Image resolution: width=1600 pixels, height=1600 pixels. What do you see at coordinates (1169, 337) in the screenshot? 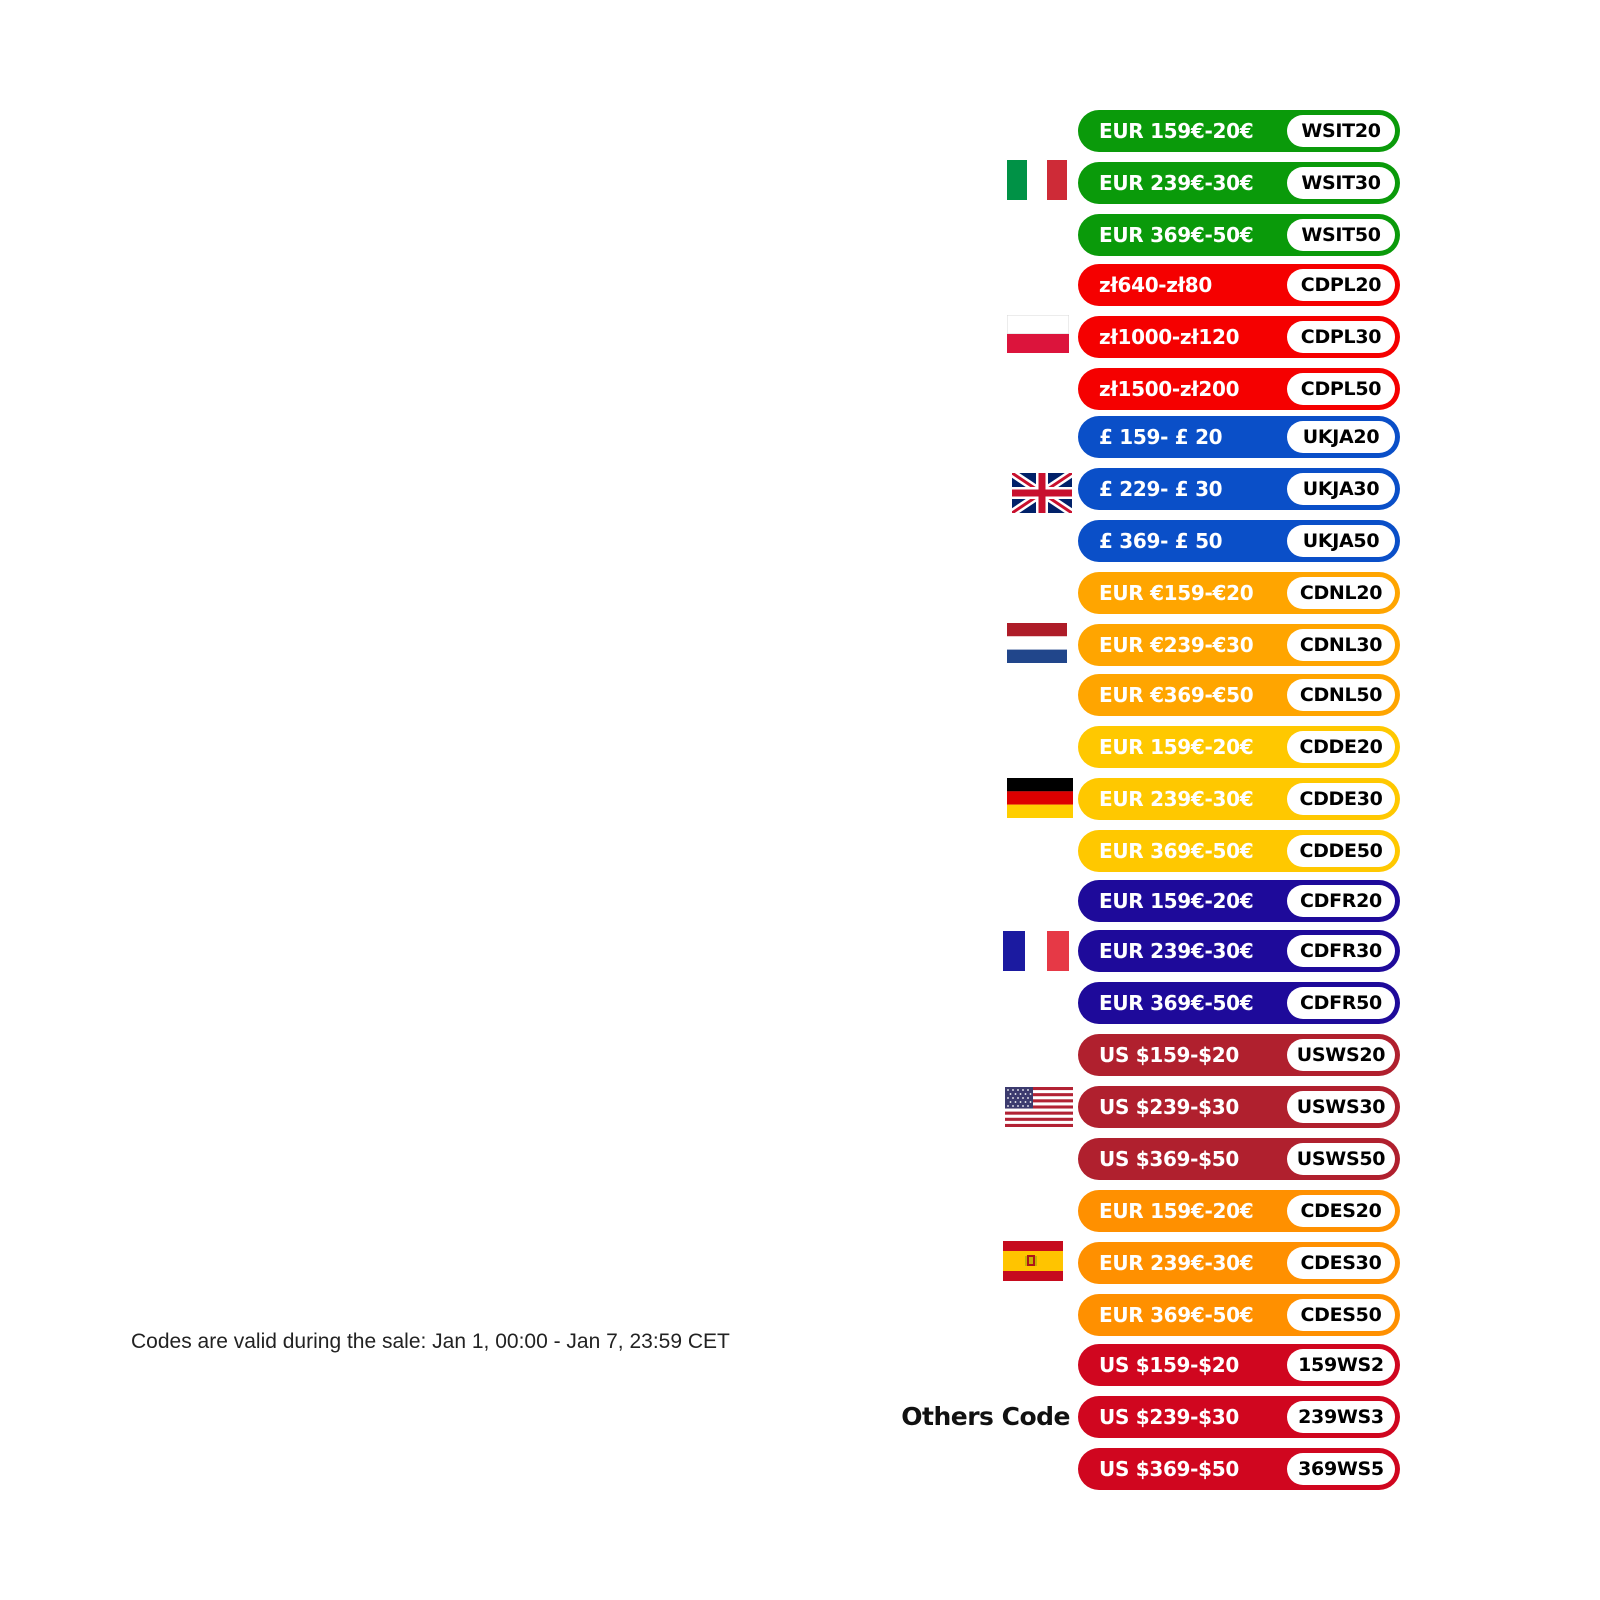
I see `price-range-label: zł1000-zł120` at bounding box center [1169, 337].